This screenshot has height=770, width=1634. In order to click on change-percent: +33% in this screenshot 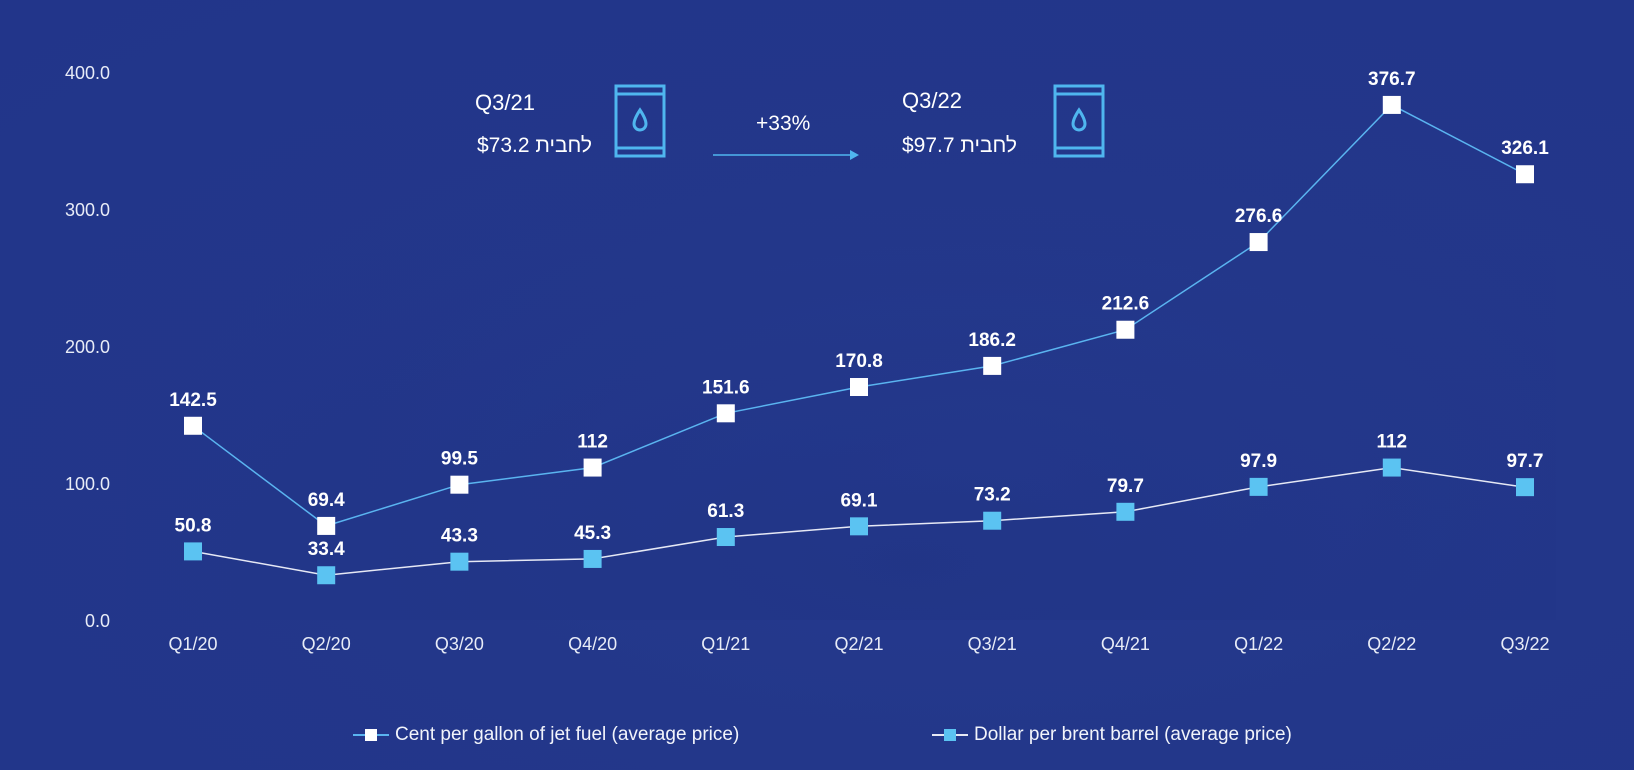, I will do `click(783, 123)`.